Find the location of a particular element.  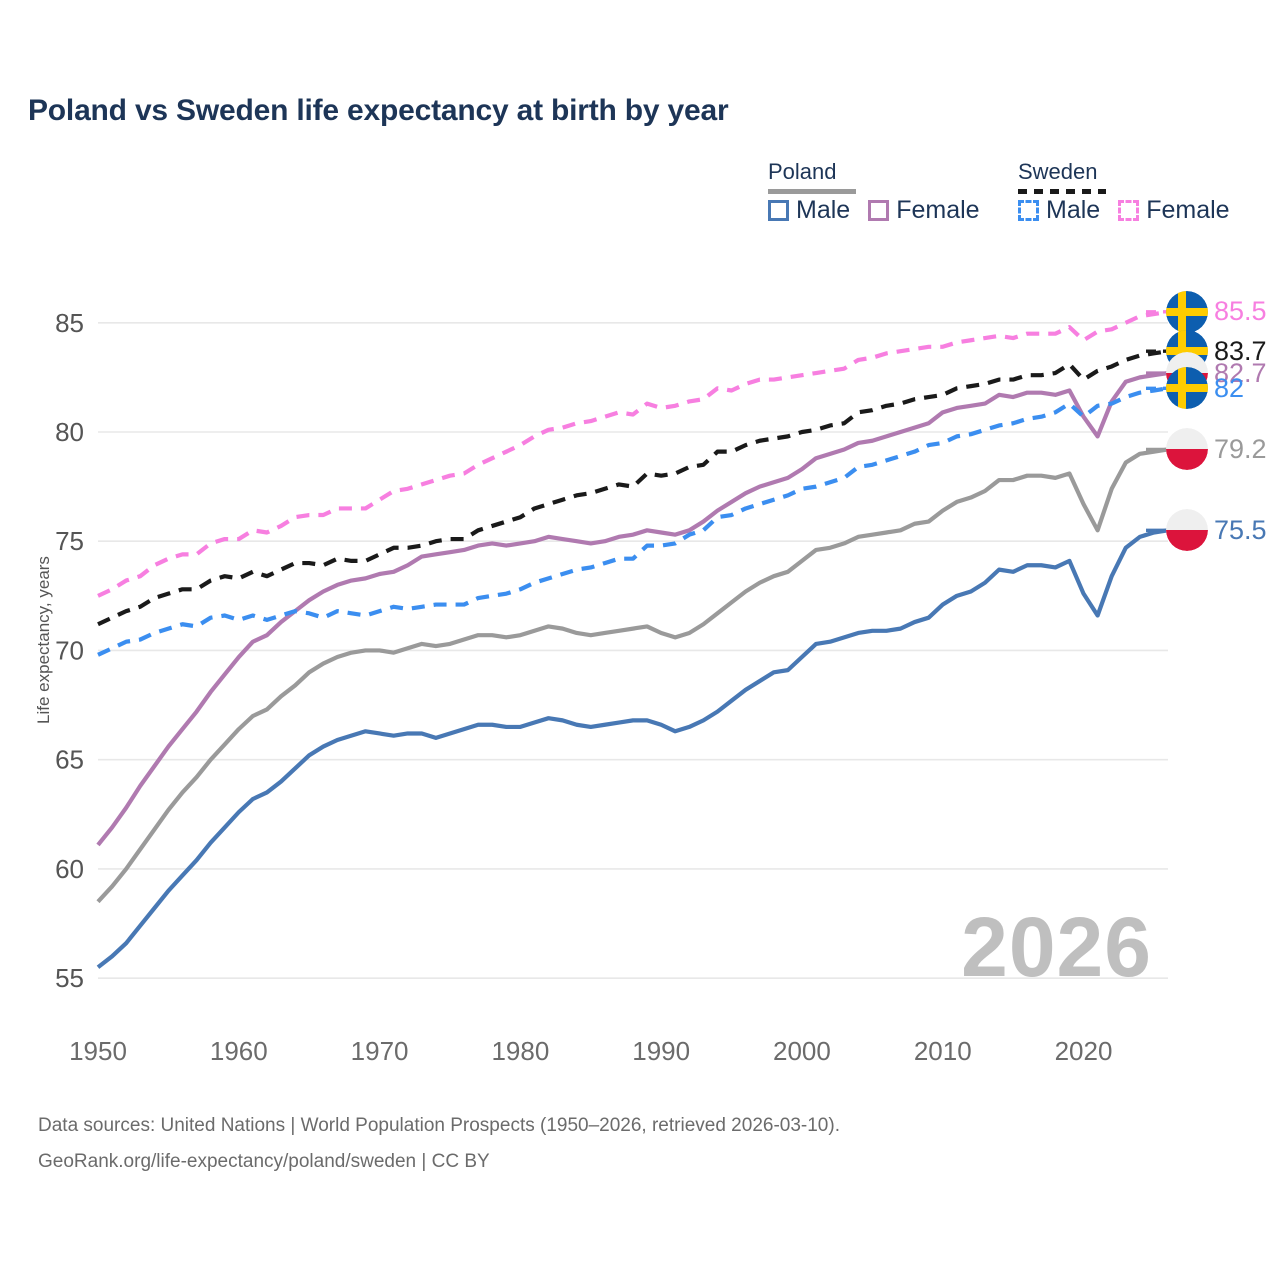

legend-item-poland-female: Female is located at coordinates (924, 210).